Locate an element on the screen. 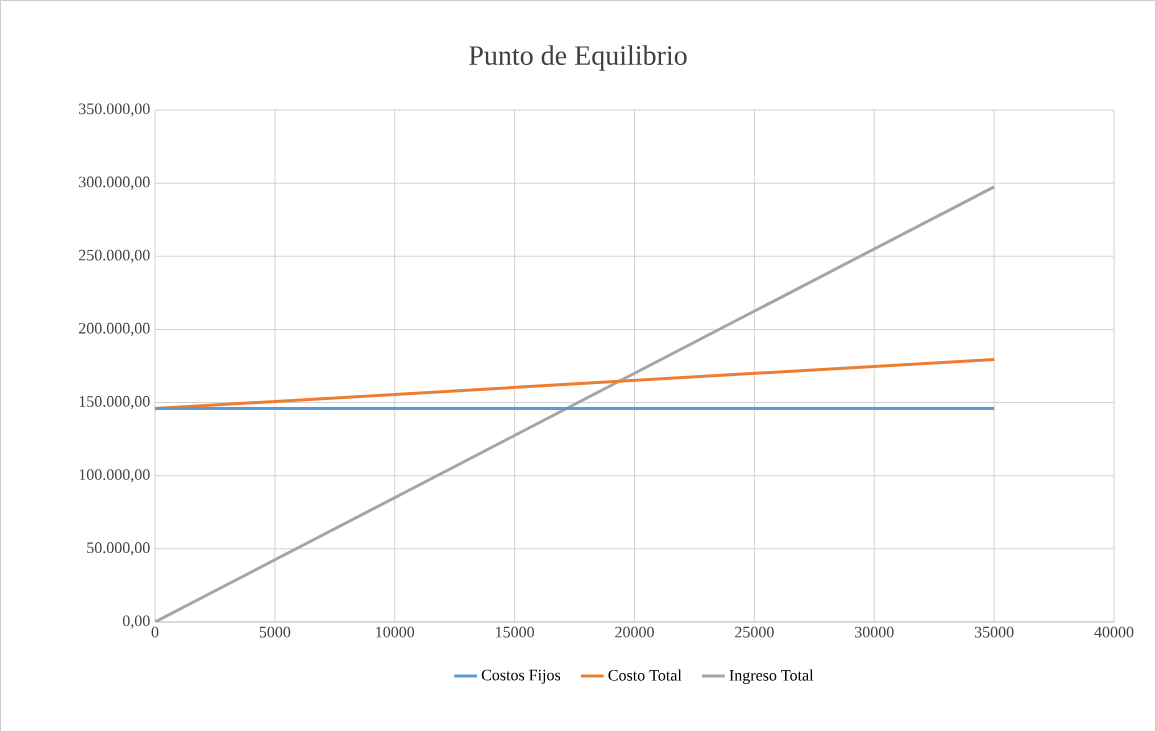  legend-label: Costos Fijos is located at coordinates (521, 676).